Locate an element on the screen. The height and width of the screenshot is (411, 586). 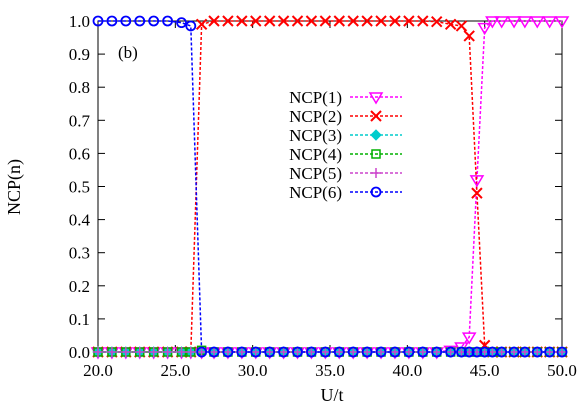
x-tick-label: 30.0 is located at coordinates (253, 370).